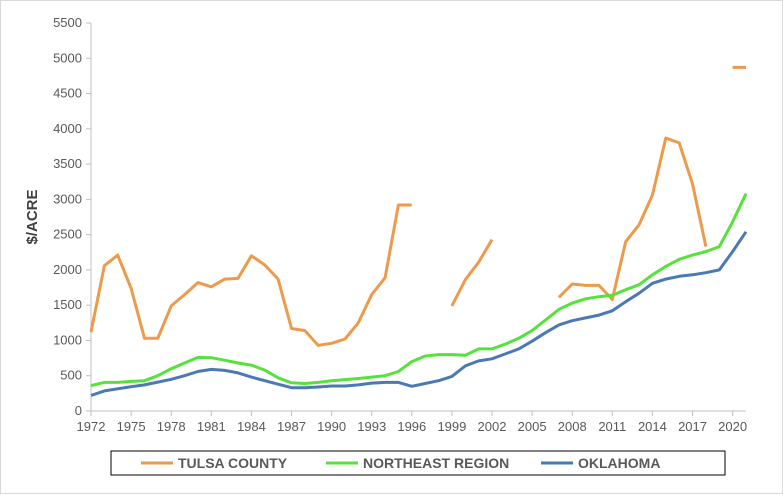 This screenshot has height=495, width=783. I want to click on y-tick-label: 500, so click(71, 375).